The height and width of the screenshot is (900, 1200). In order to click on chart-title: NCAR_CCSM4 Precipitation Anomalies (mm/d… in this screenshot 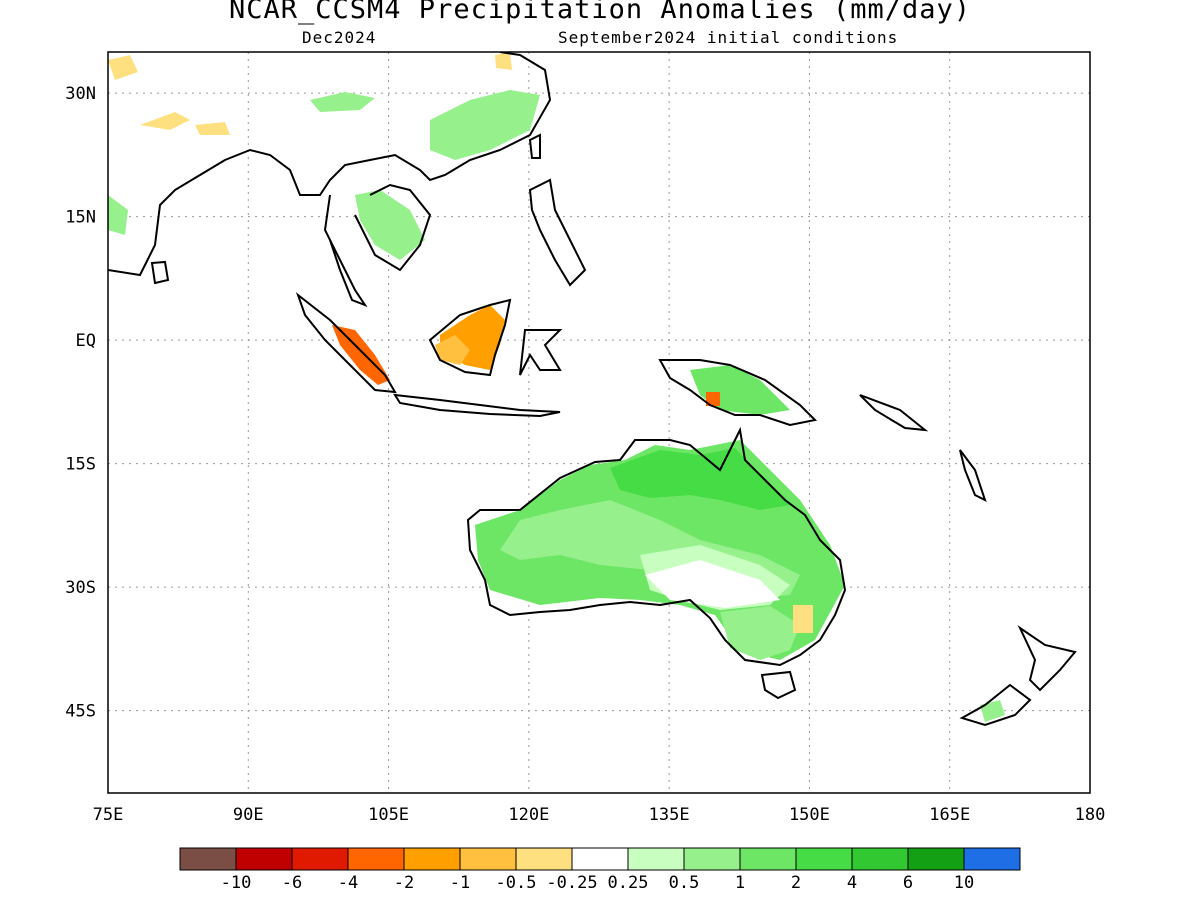, I will do `click(600, 12)`.